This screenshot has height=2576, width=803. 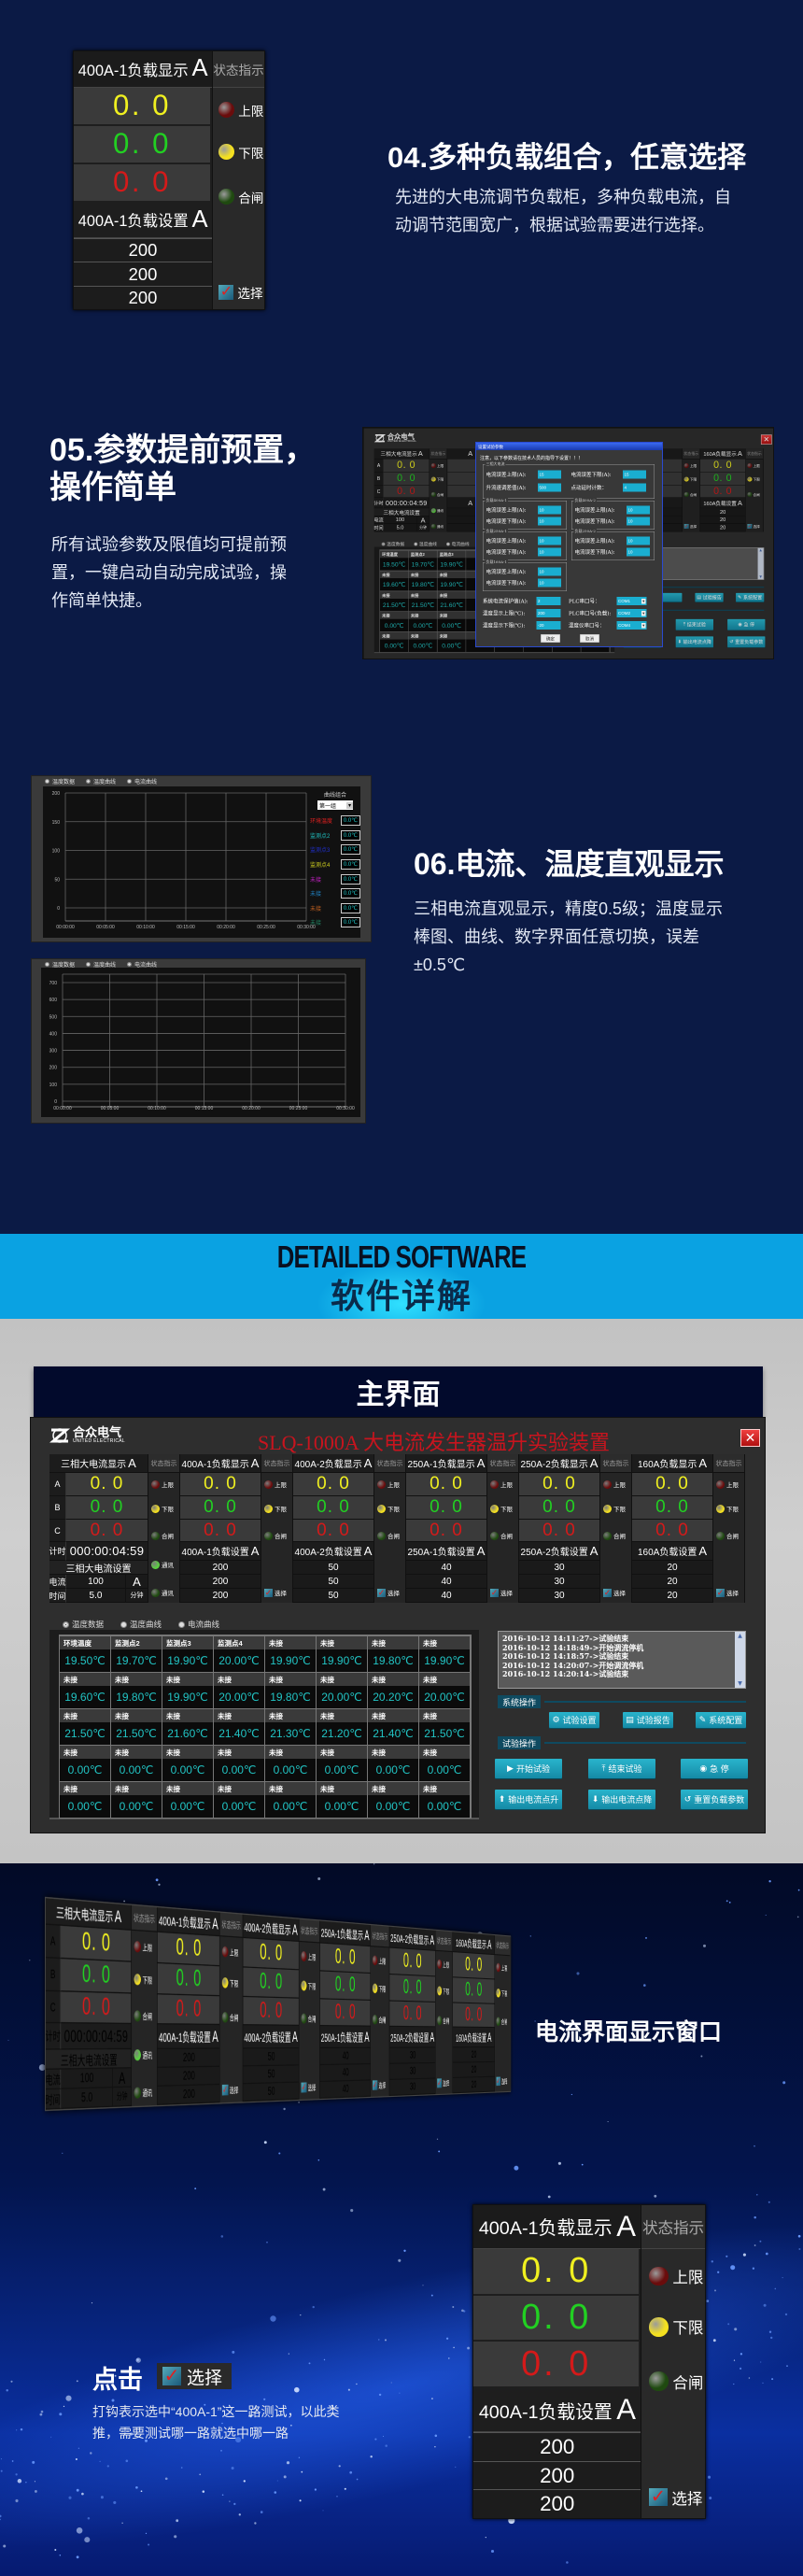 What do you see at coordinates (631, 625) in the screenshot?
I see `port-select: COM4 ▾` at bounding box center [631, 625].